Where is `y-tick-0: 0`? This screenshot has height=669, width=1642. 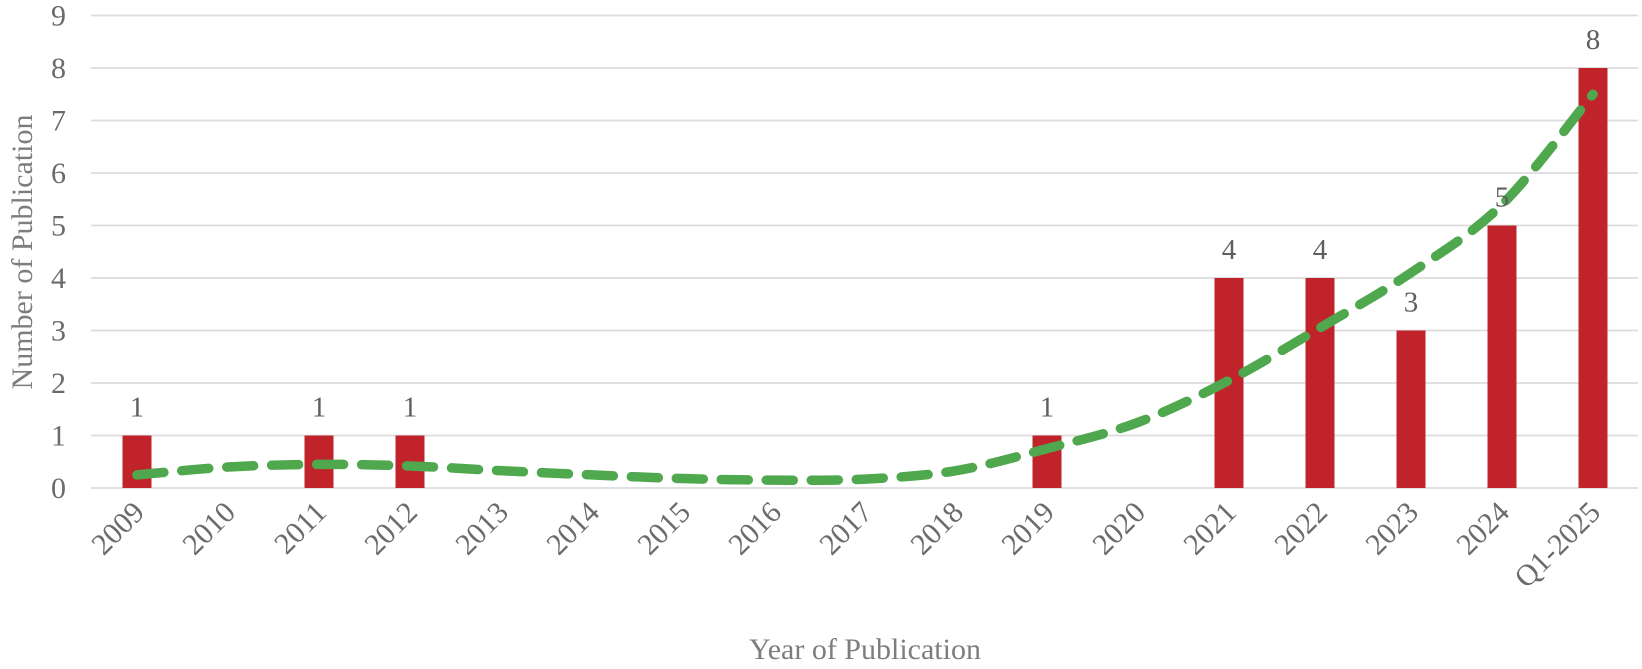 y-tick-0: 0 is located at coordinates (58, 488).